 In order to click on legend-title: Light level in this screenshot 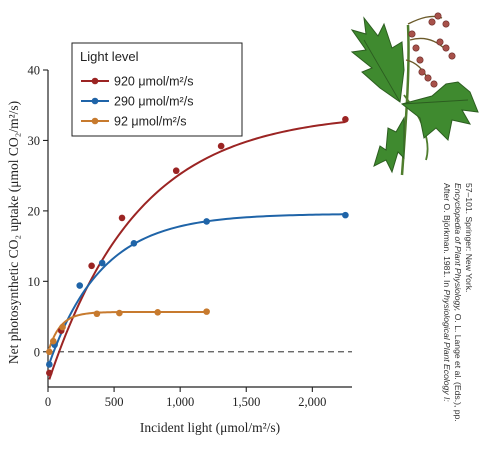, I will do `click(109, 56)`.